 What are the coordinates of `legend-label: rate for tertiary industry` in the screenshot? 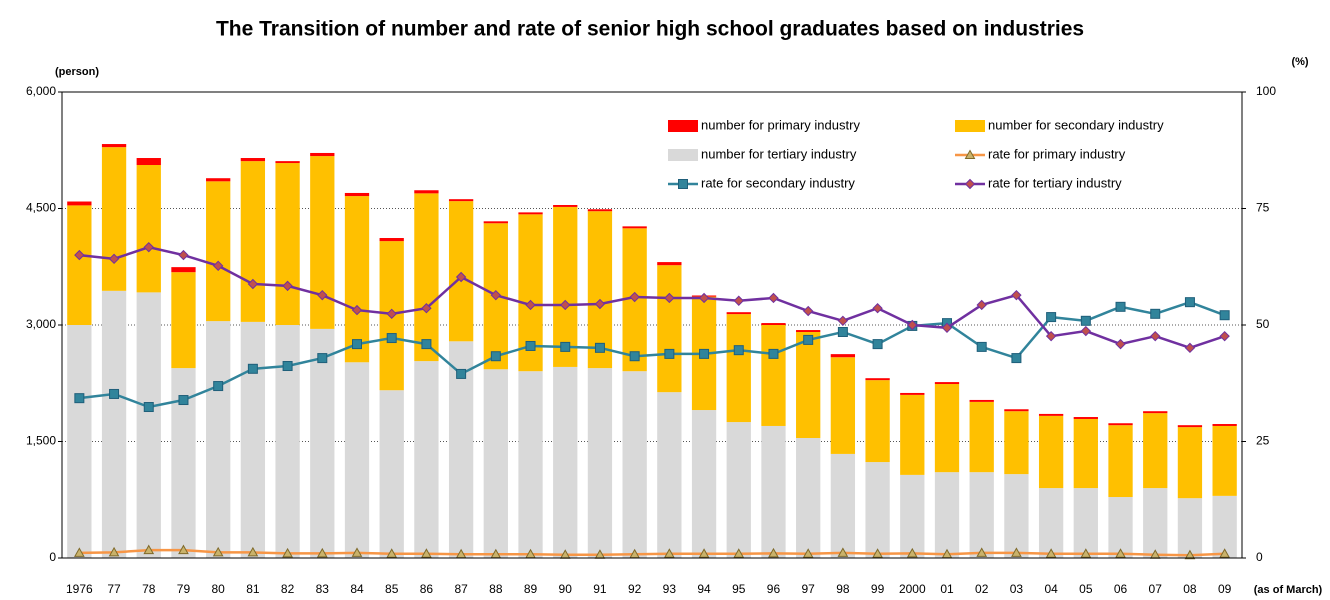 It's located at (1055, 182).